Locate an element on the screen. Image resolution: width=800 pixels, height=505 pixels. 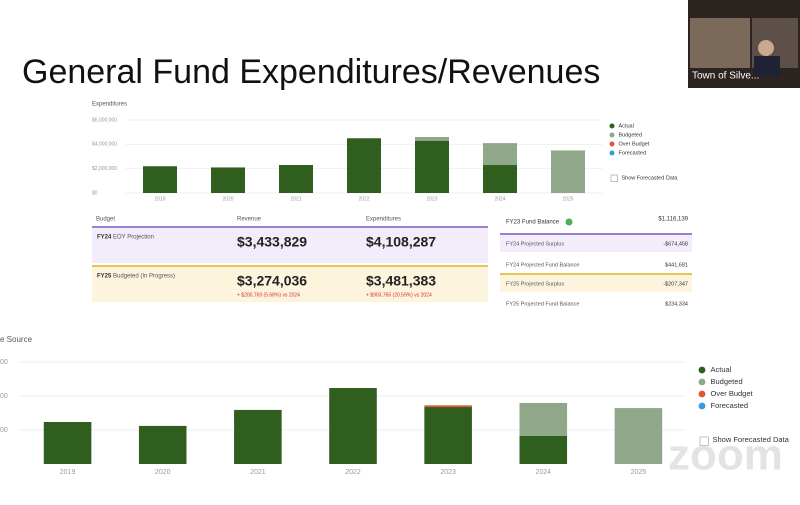
fund-row-value: -$674,458 is located at coordinates (675, 244).